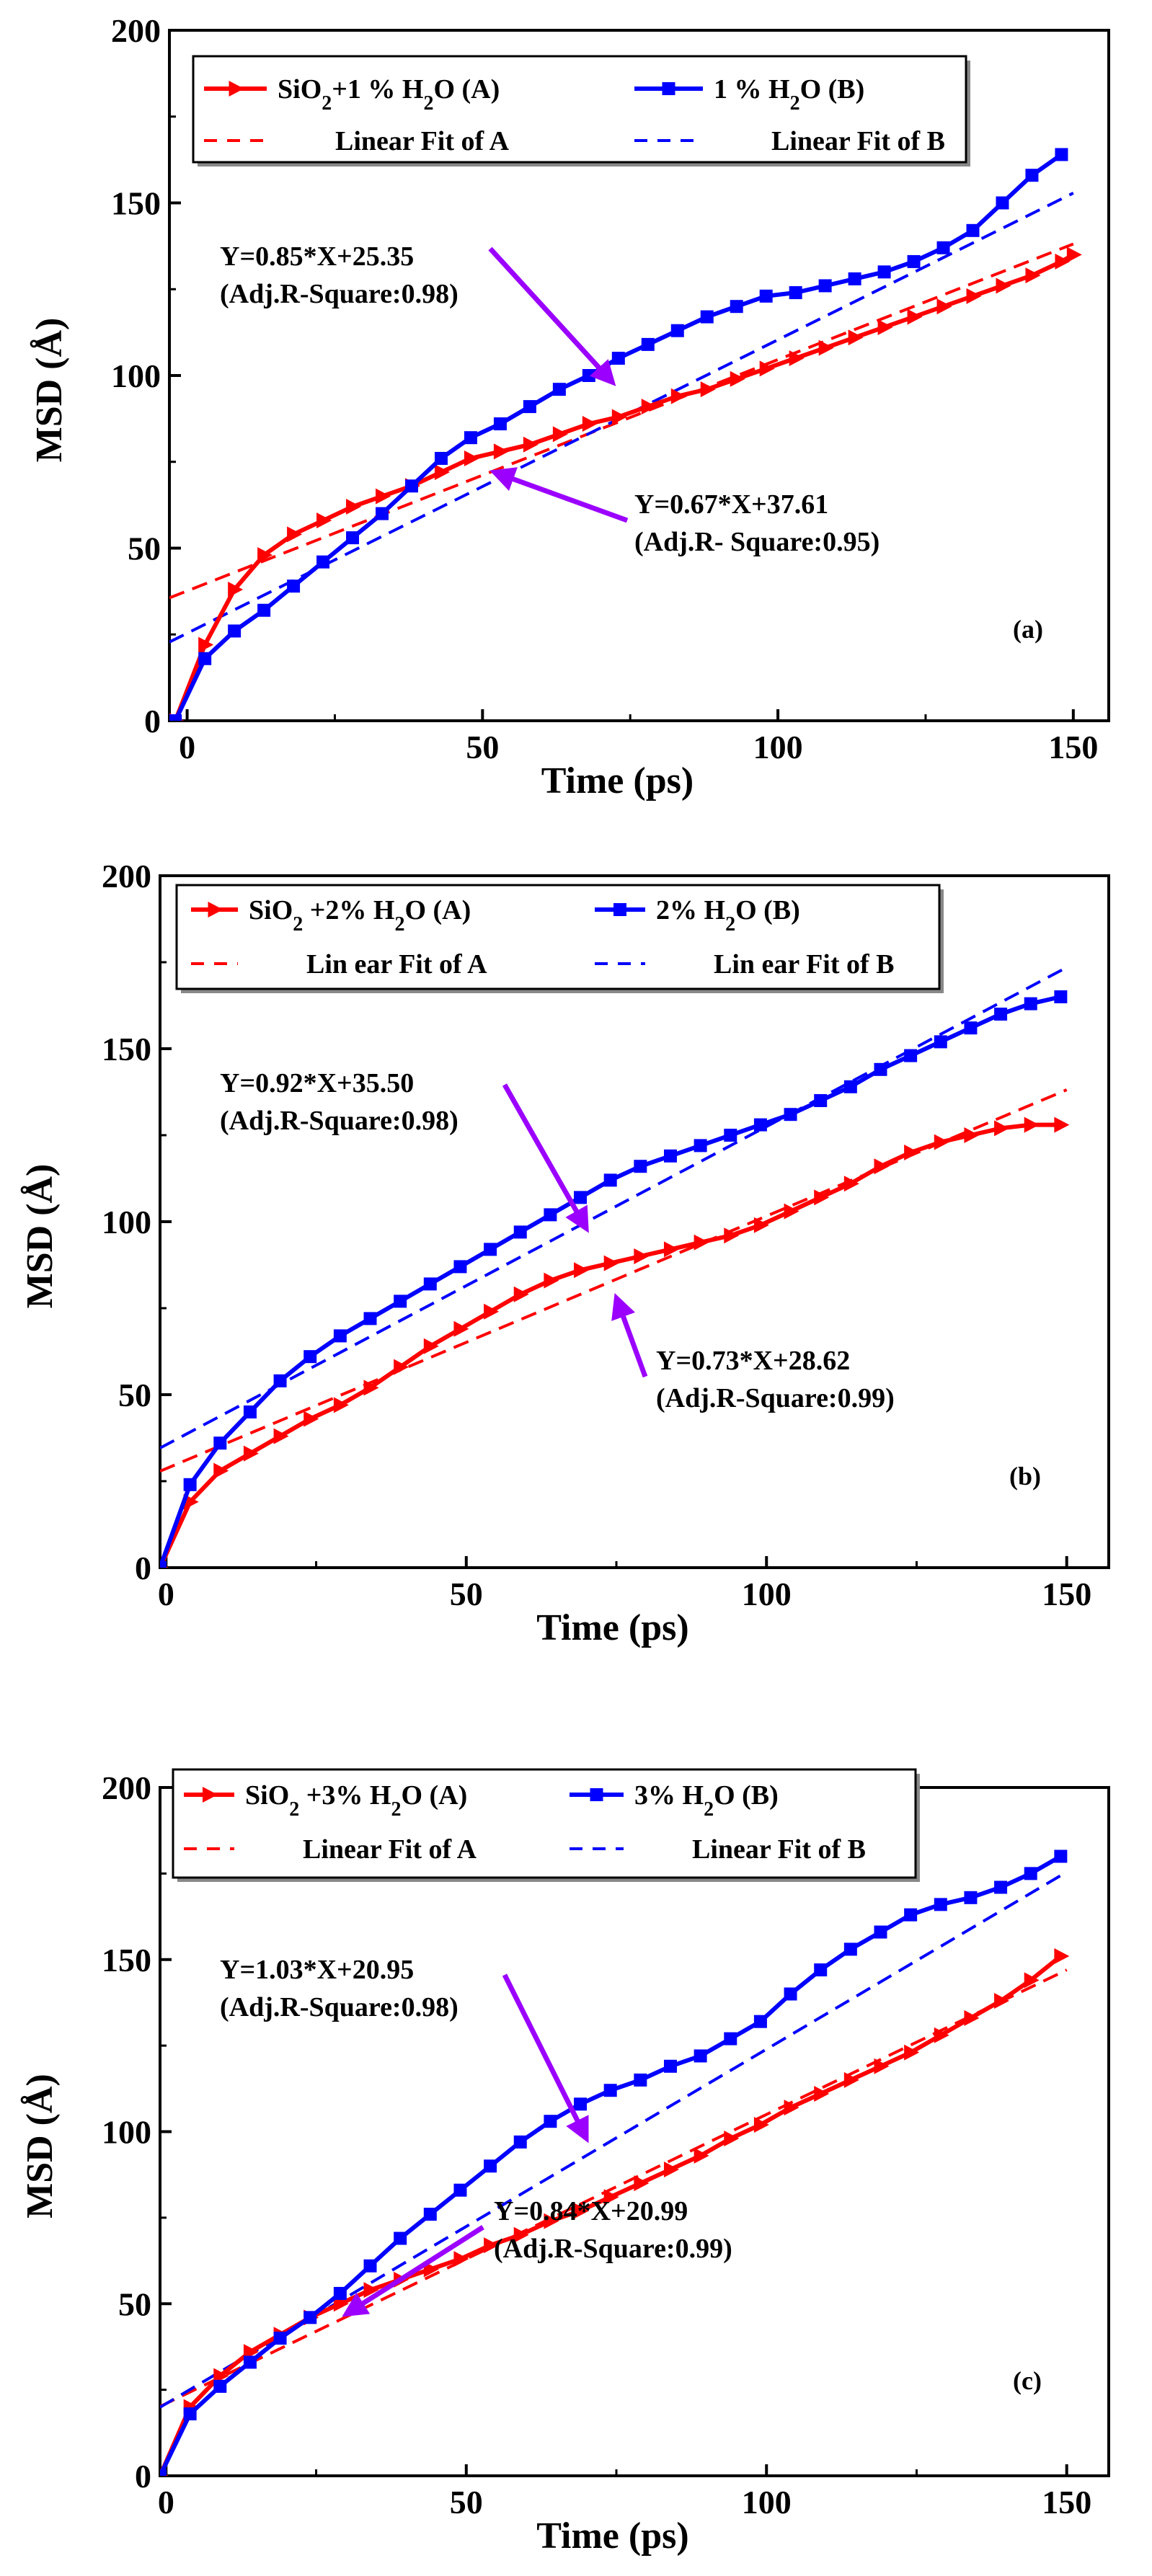  I want to click on adj-r-square: (Adj.R-Square:0.98), so click(339, 294).